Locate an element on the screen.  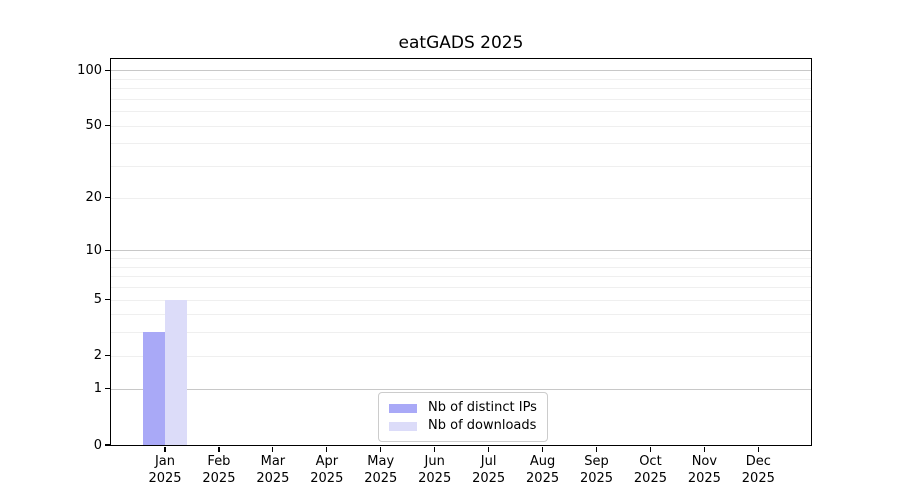
x-tick-mark-jul is located at coordinates (489, 449).